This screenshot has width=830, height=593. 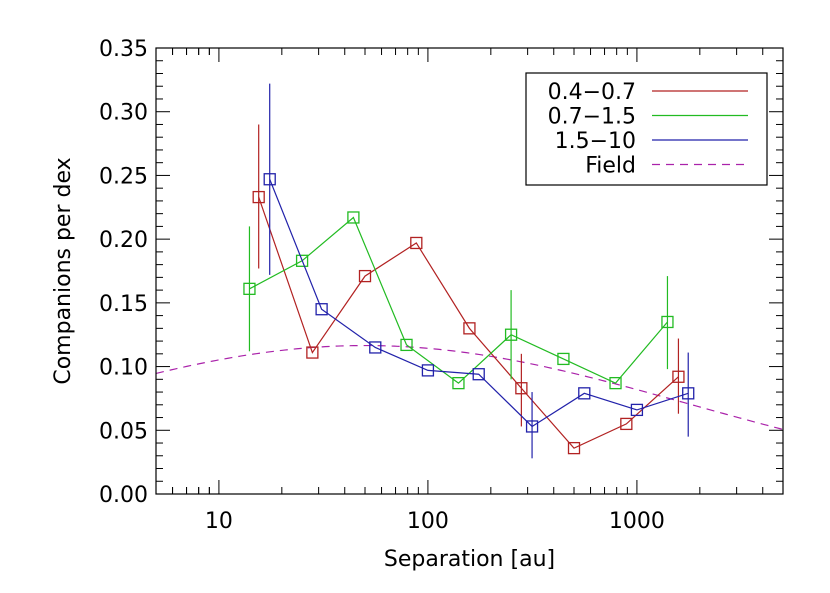 I want to click on x-tick-label: 1000, so click(x=637, y=521).